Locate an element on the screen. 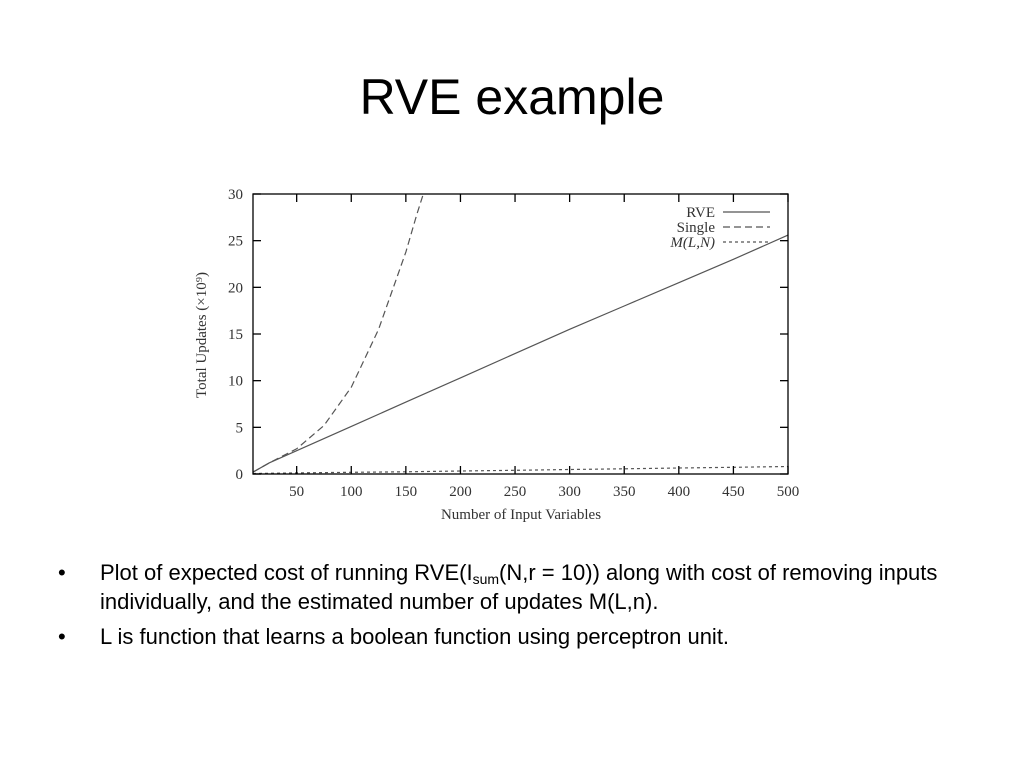 The image size is (1024, 768). legend-label: RVE is located at coordinates (700, 213).